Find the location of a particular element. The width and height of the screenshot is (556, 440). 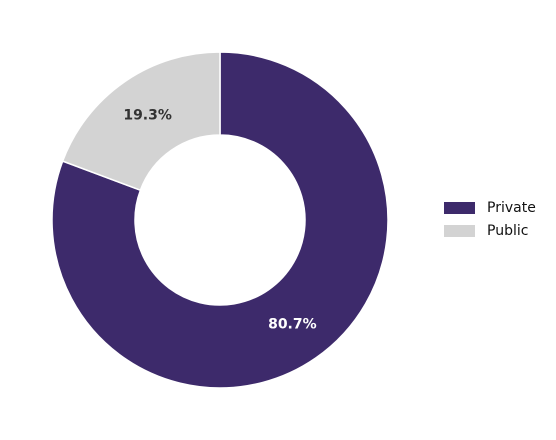

legend-label: Public is located at coordinates (507, 231).